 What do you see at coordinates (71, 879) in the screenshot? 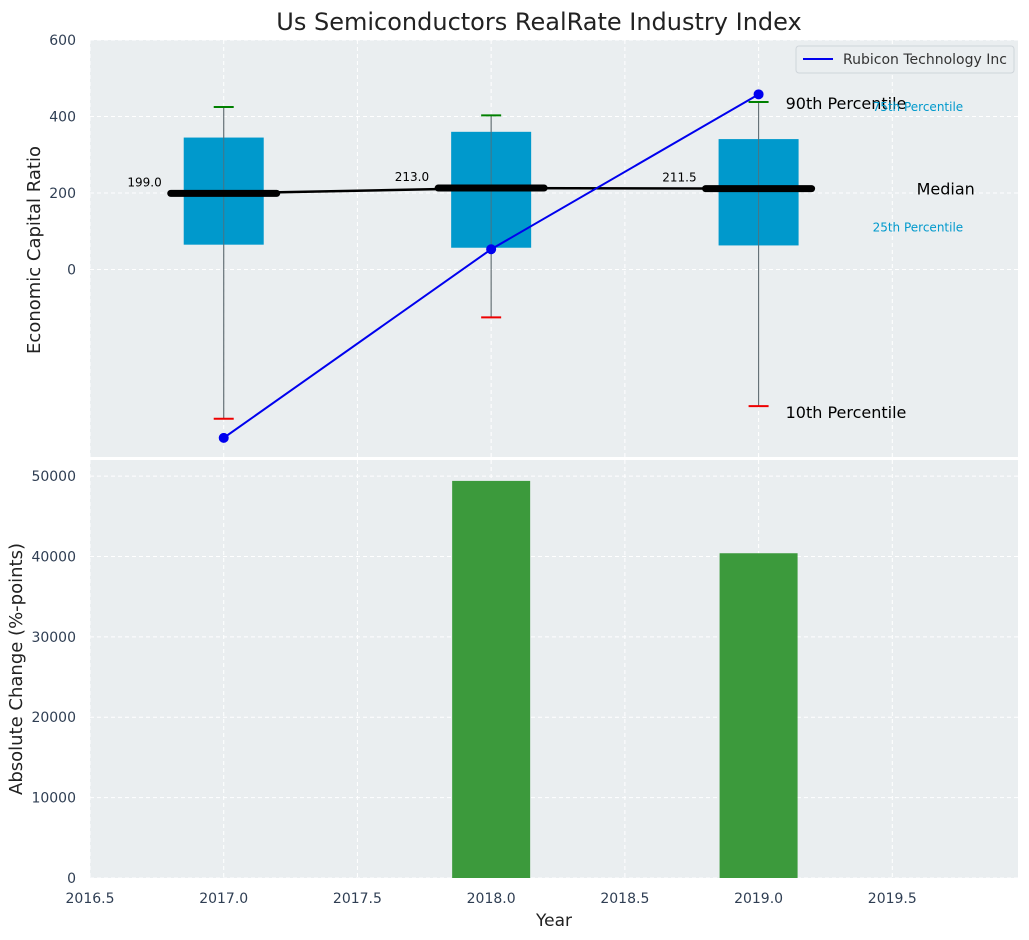
I see `bottom-y-tick-label: 0` at bounding box center [71, 879].